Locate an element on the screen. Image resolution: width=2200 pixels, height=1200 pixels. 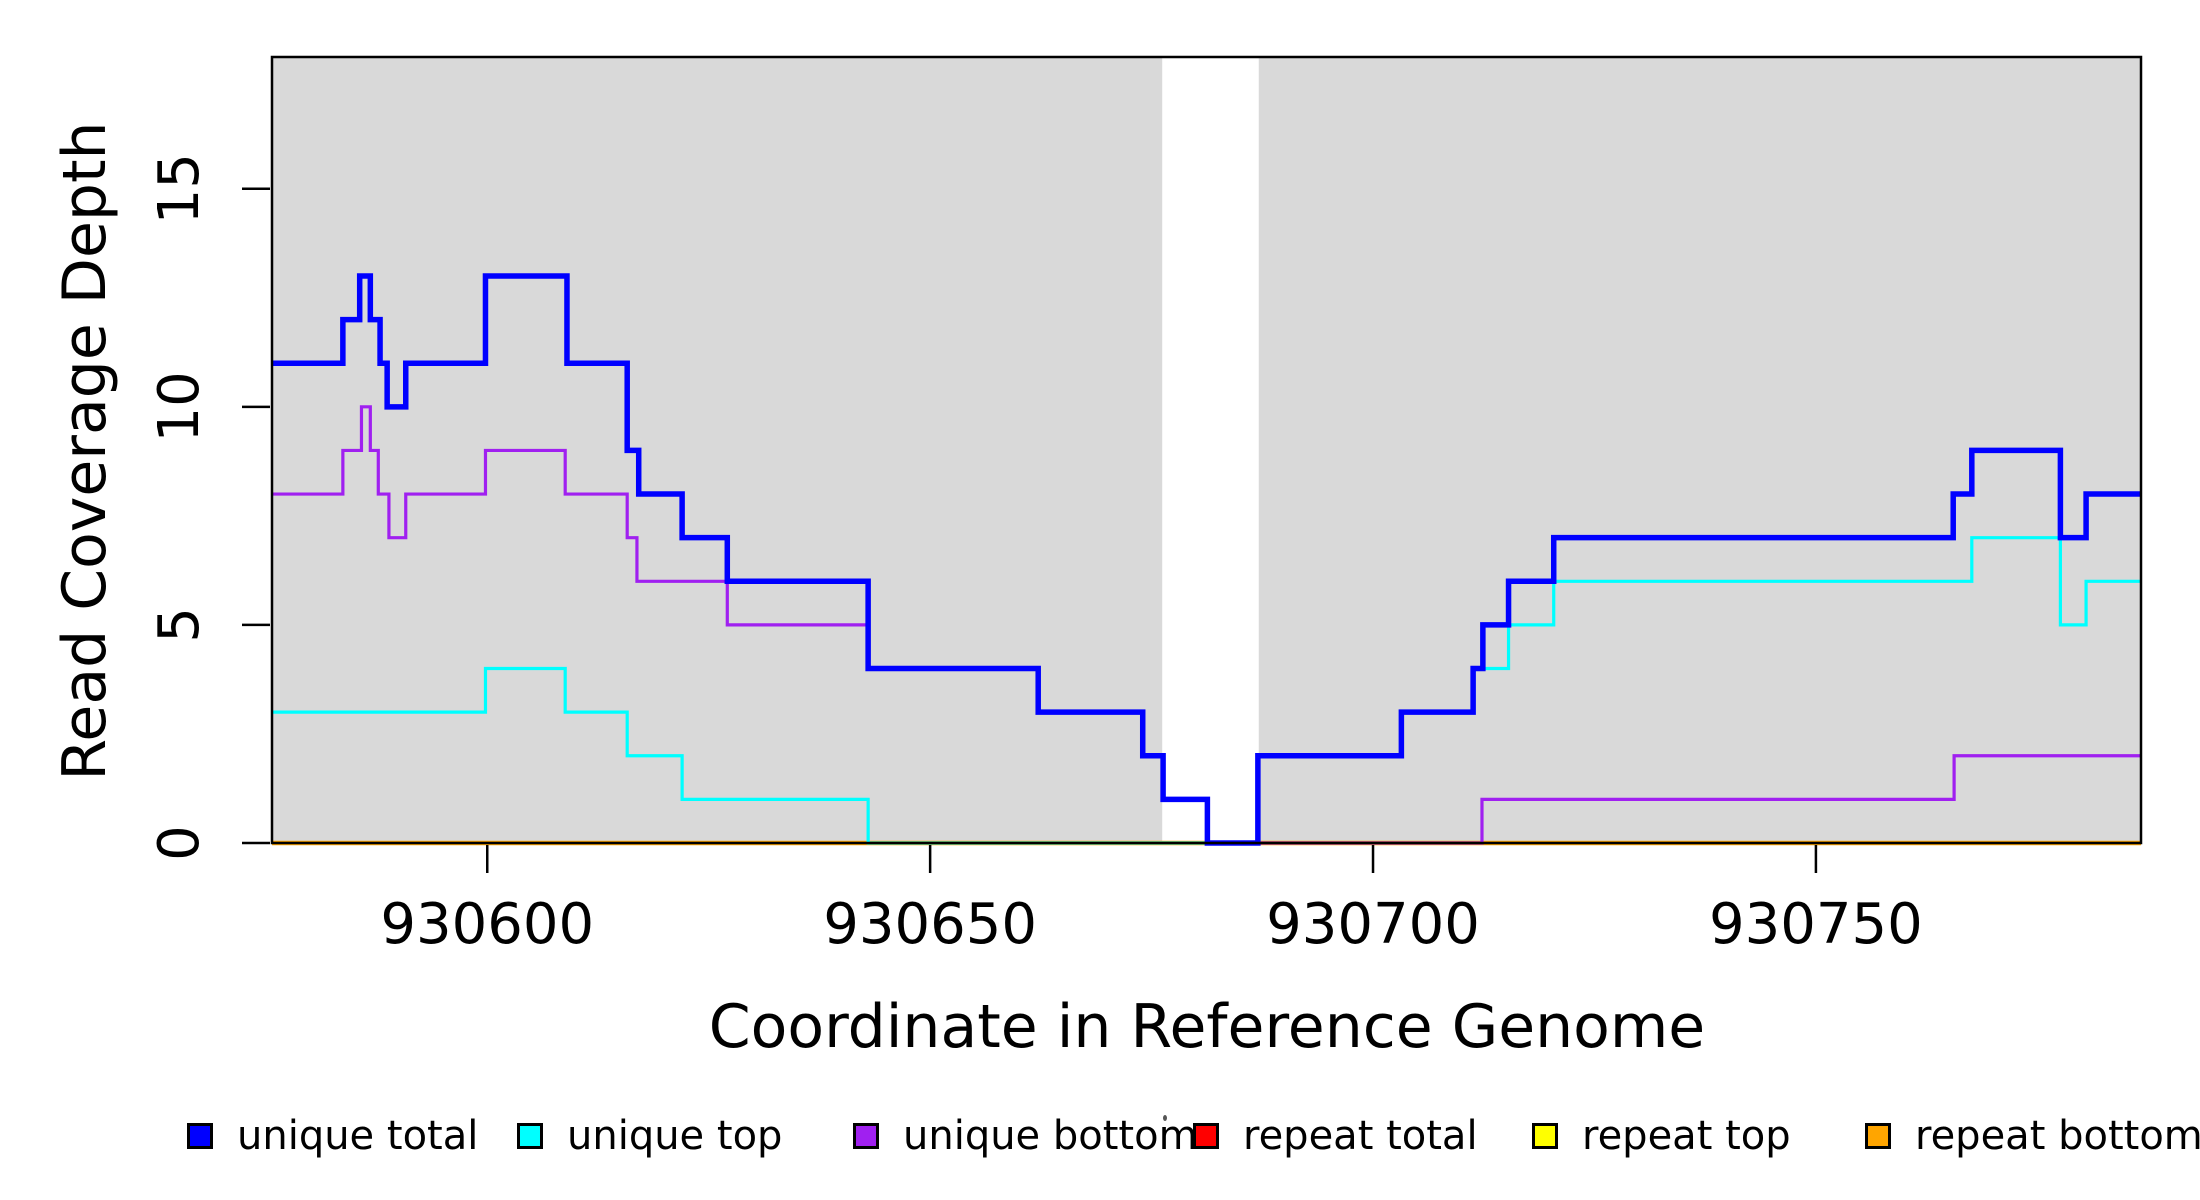
repeat-bottom-swatch-icon is located at coordinates (1878, 1136).